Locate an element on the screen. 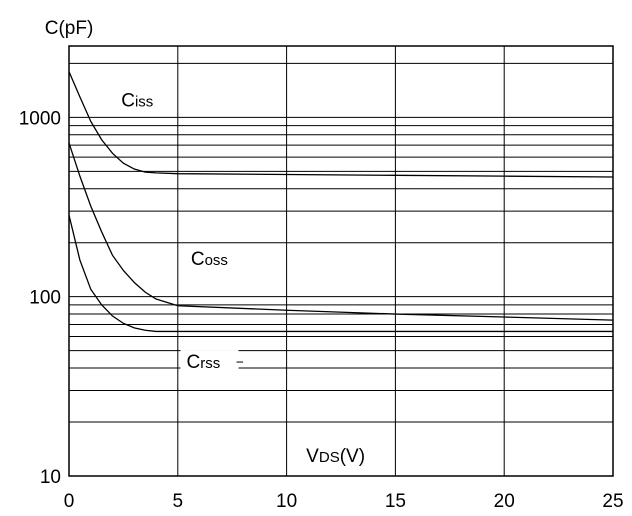  x-axis-title: VDS(V) is located at coordinates (335, 456).